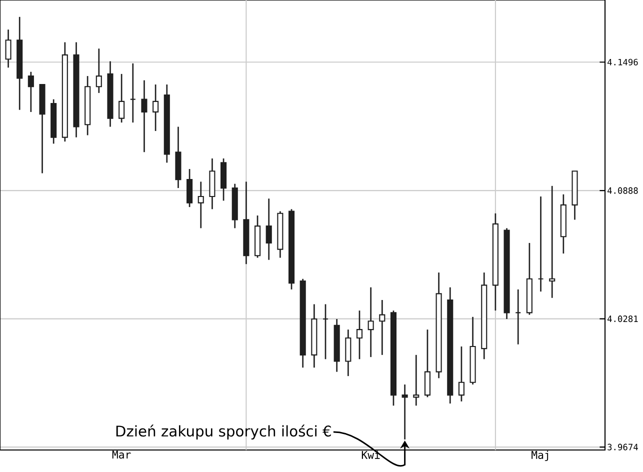 This screenshot has width=643, height=472. I want to click on y-tick-label: 3.9674, so click(623, 447).